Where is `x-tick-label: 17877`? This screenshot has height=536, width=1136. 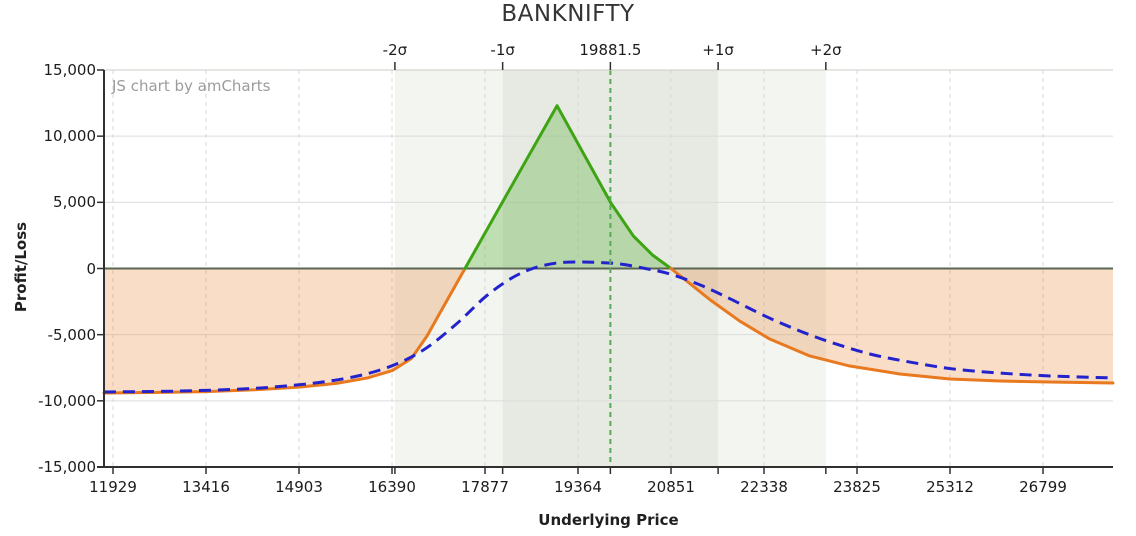
x-tick-label: 17877 is located at coordinates (485, 487).